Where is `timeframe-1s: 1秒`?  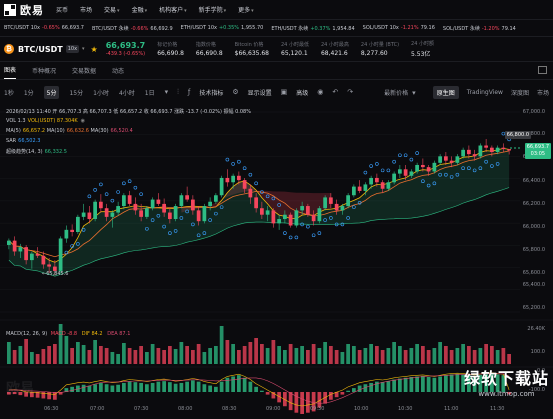 timeframe-1s: 1秒 is located at coordinates (9, 93).